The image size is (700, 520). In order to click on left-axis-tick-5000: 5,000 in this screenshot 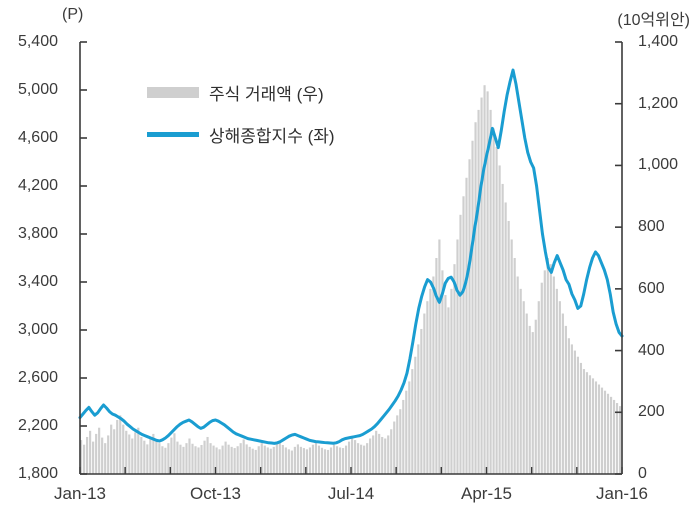, I will do `click(37, 89)`.